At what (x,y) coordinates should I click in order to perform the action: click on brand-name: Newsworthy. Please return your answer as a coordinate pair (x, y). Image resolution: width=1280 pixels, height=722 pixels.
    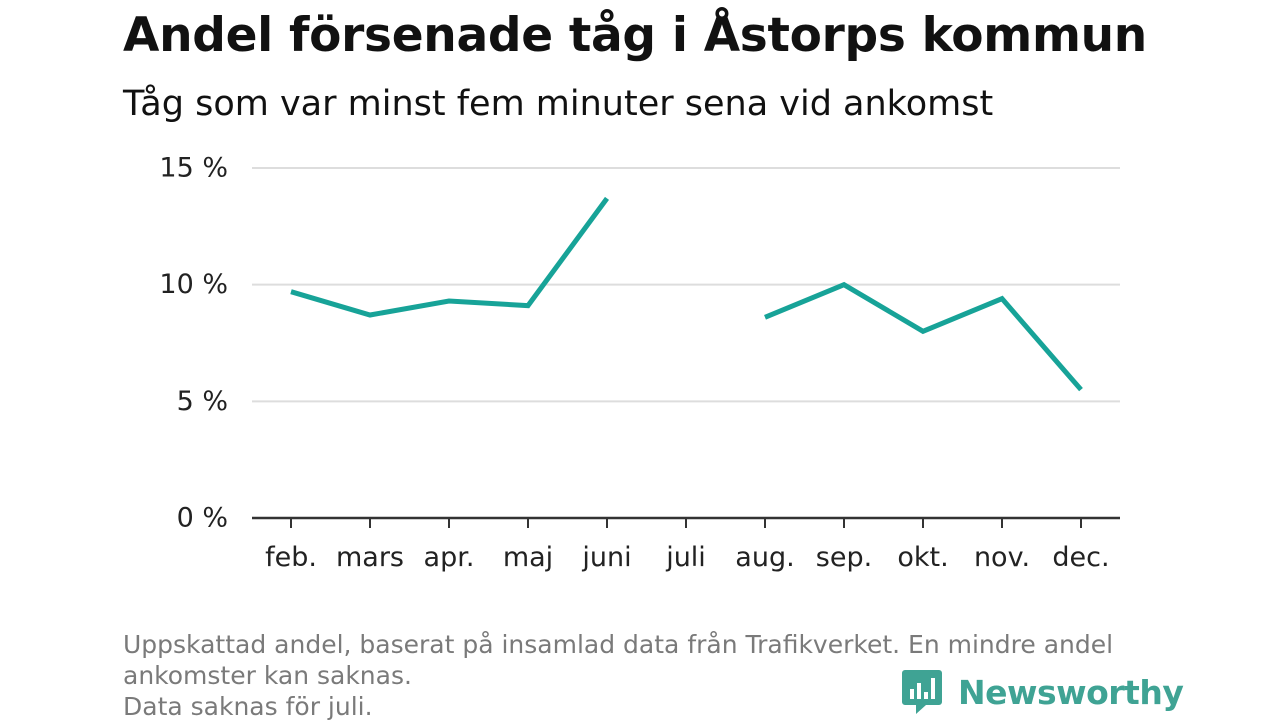
    Looking at the image, I should click on (1071, 692).